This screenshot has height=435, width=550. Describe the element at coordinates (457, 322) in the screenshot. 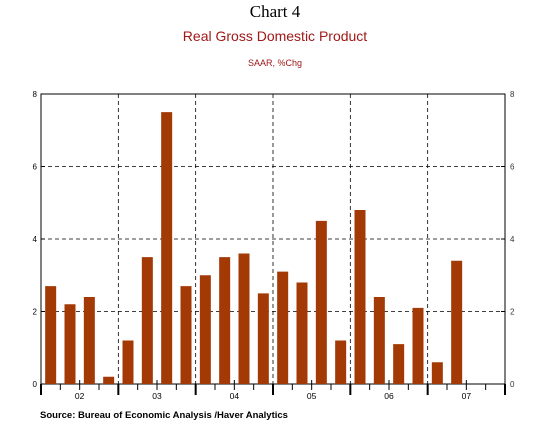

I see `bar-07Q2` at that location.